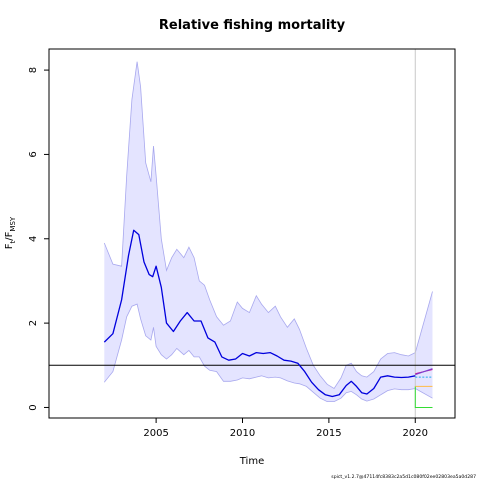 Image resolution: width=480 pixels, height=484 pixels. What do you see at coordinates (415, 433) in the screenshot?
I see `x-tick-label: 2020` at bounding box center [415, 433].